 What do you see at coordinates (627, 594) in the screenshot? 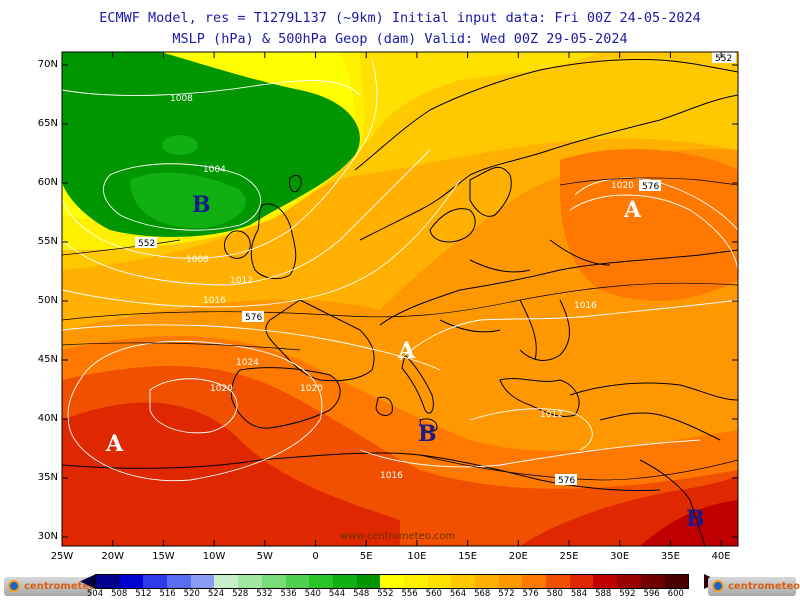
I see `color-scale-label: 592` at bounding box center [627, 594].